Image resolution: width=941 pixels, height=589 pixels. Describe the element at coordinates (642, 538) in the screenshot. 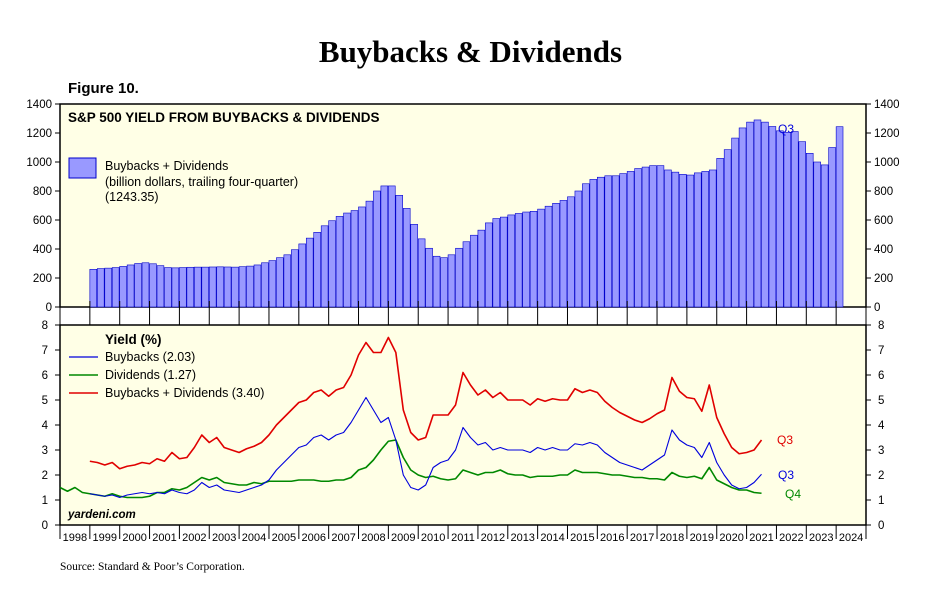

I see `x-tick-label: 2017` at that location.